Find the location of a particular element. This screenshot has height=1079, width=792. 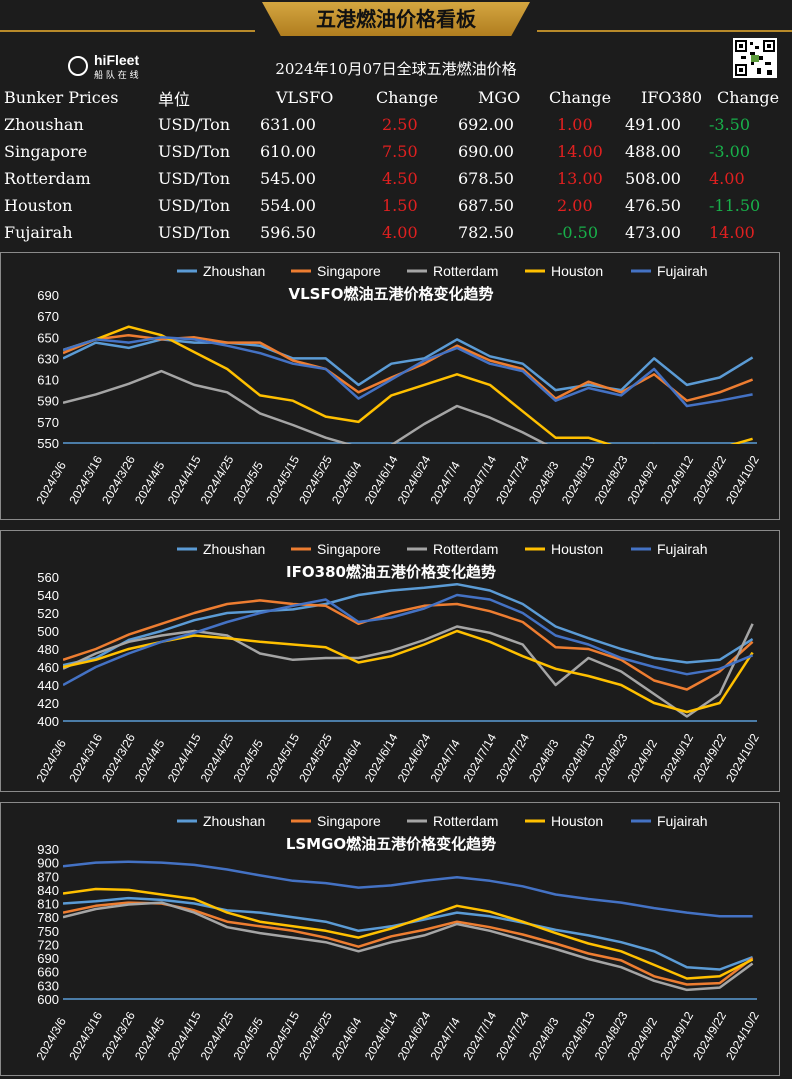

port-cell: Zhoushan is located at coordinates (44, 124).